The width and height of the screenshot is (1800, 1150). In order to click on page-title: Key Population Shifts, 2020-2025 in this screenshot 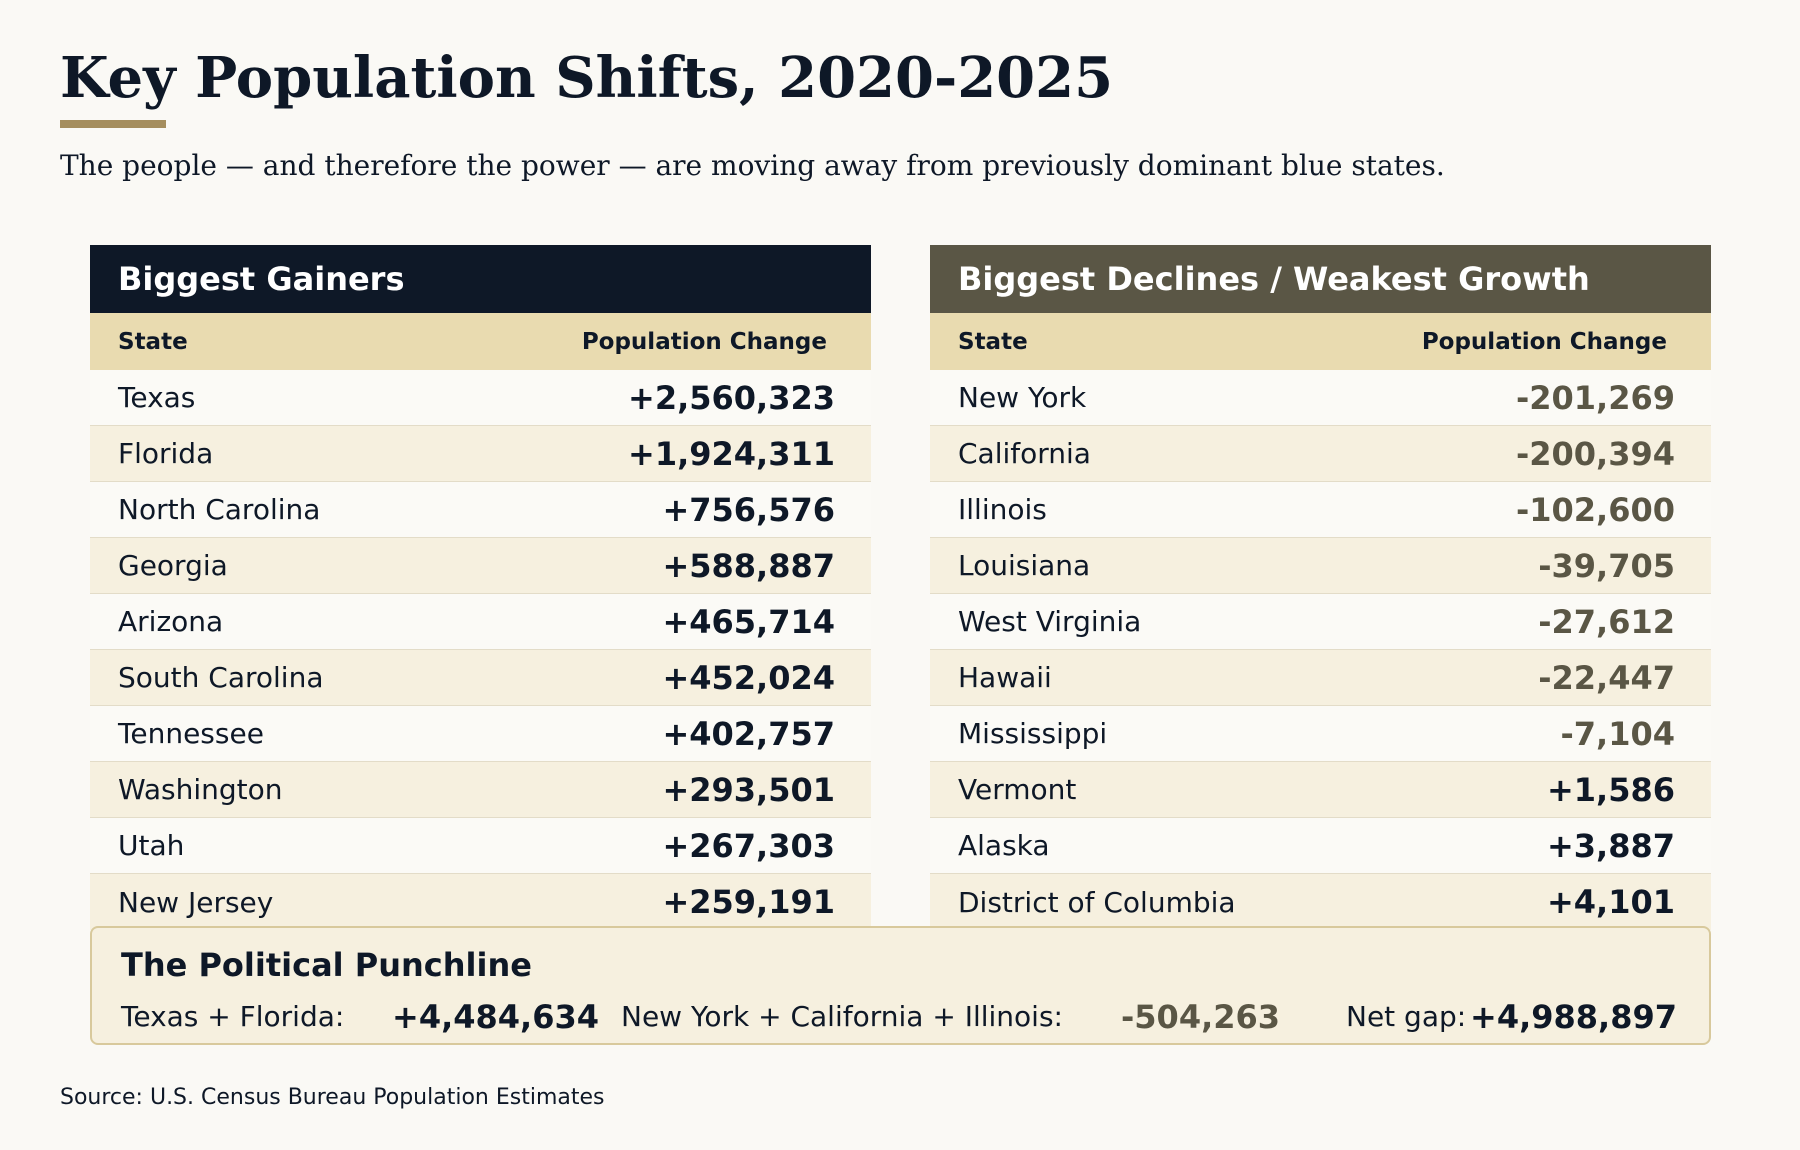, I will do `click(587, 78)`.